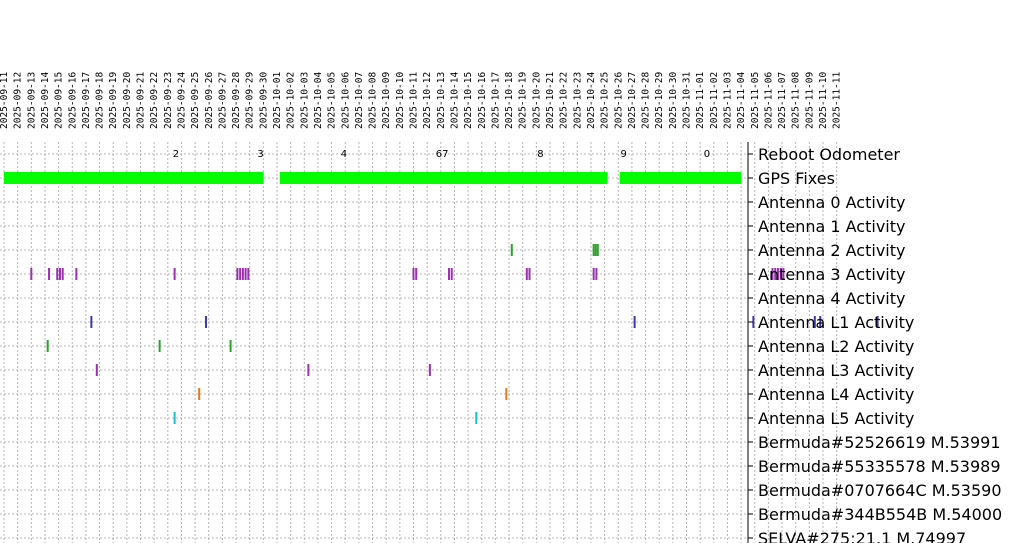 The width and height of the screenshot is (1035, 543). I want to click on date-tick-label: 2025-10-15, so click(468, 100).